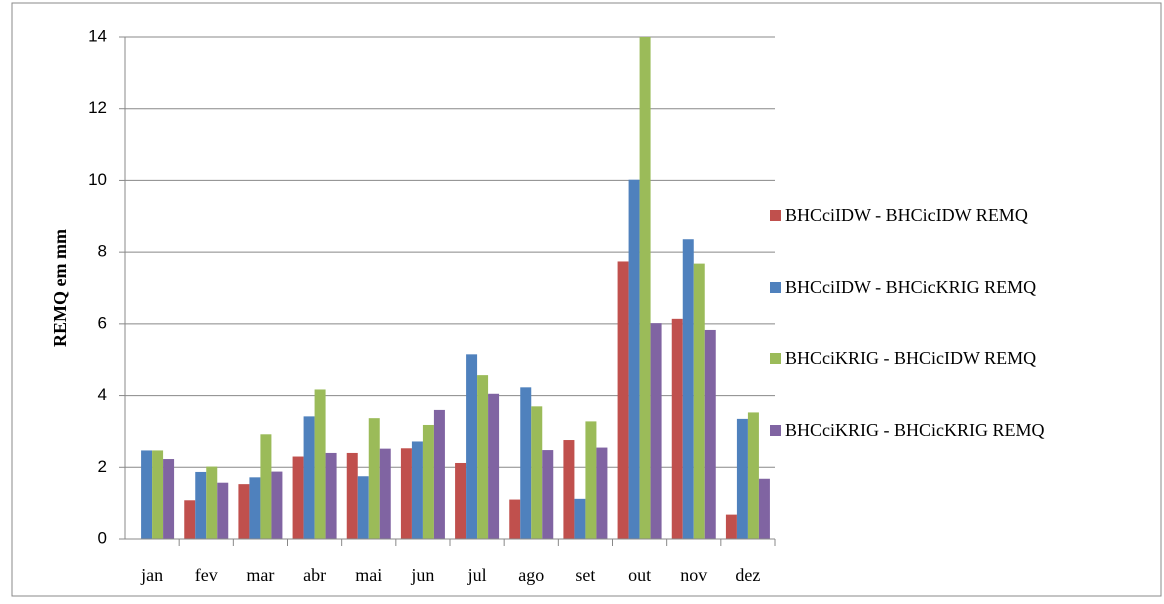  I want to click on legend-label: BHCciKRIG - BHCicIDW REMQ, so click(911, 358).